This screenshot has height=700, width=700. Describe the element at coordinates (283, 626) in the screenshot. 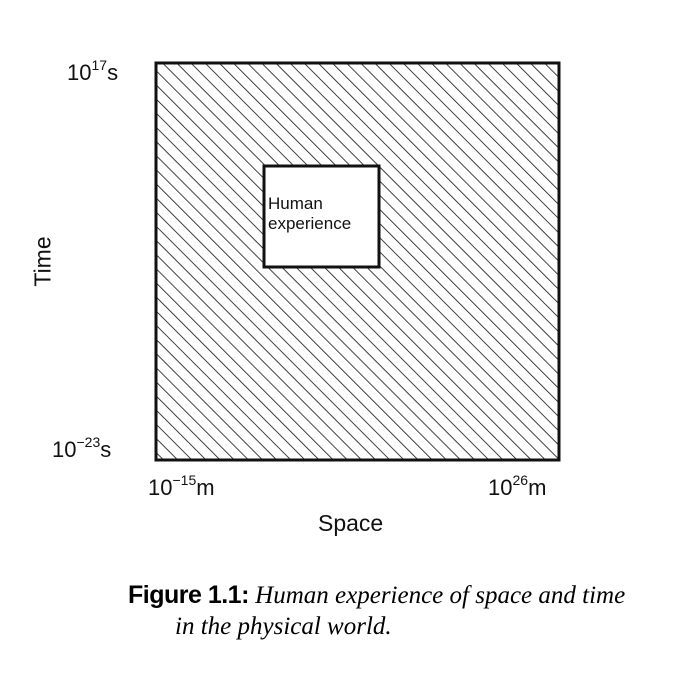

I see `caption-line-2: in the physical world.` at that location.